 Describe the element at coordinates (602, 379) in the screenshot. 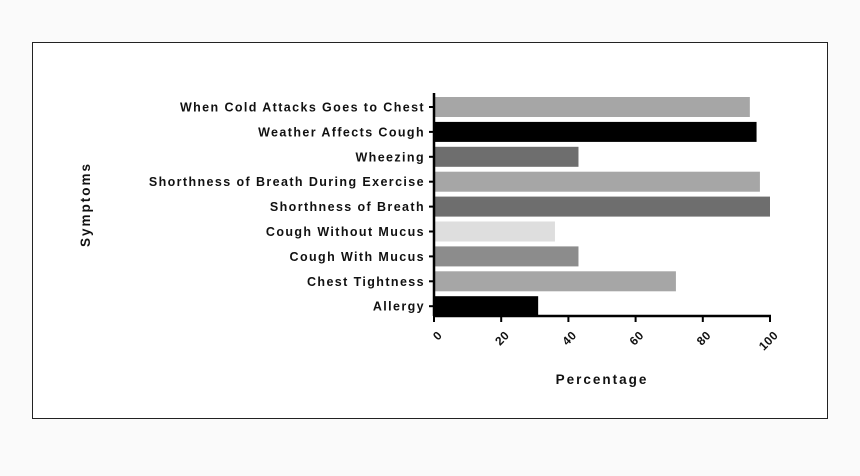

I see `x-axis-title: Percentage` at that location.